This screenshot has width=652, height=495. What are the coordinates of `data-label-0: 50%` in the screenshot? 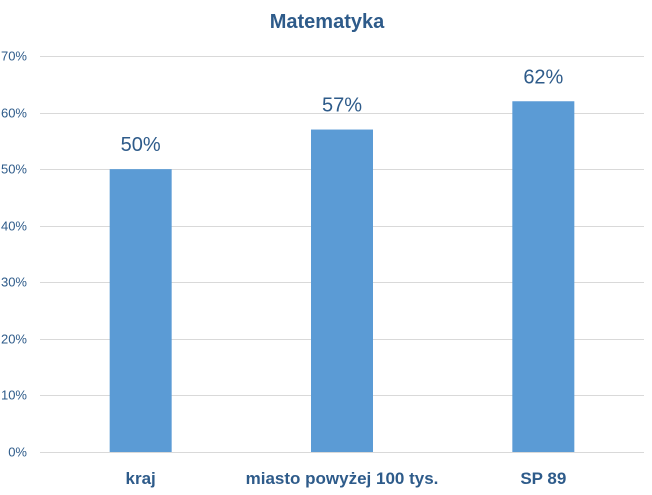 It's located at (141, 145).